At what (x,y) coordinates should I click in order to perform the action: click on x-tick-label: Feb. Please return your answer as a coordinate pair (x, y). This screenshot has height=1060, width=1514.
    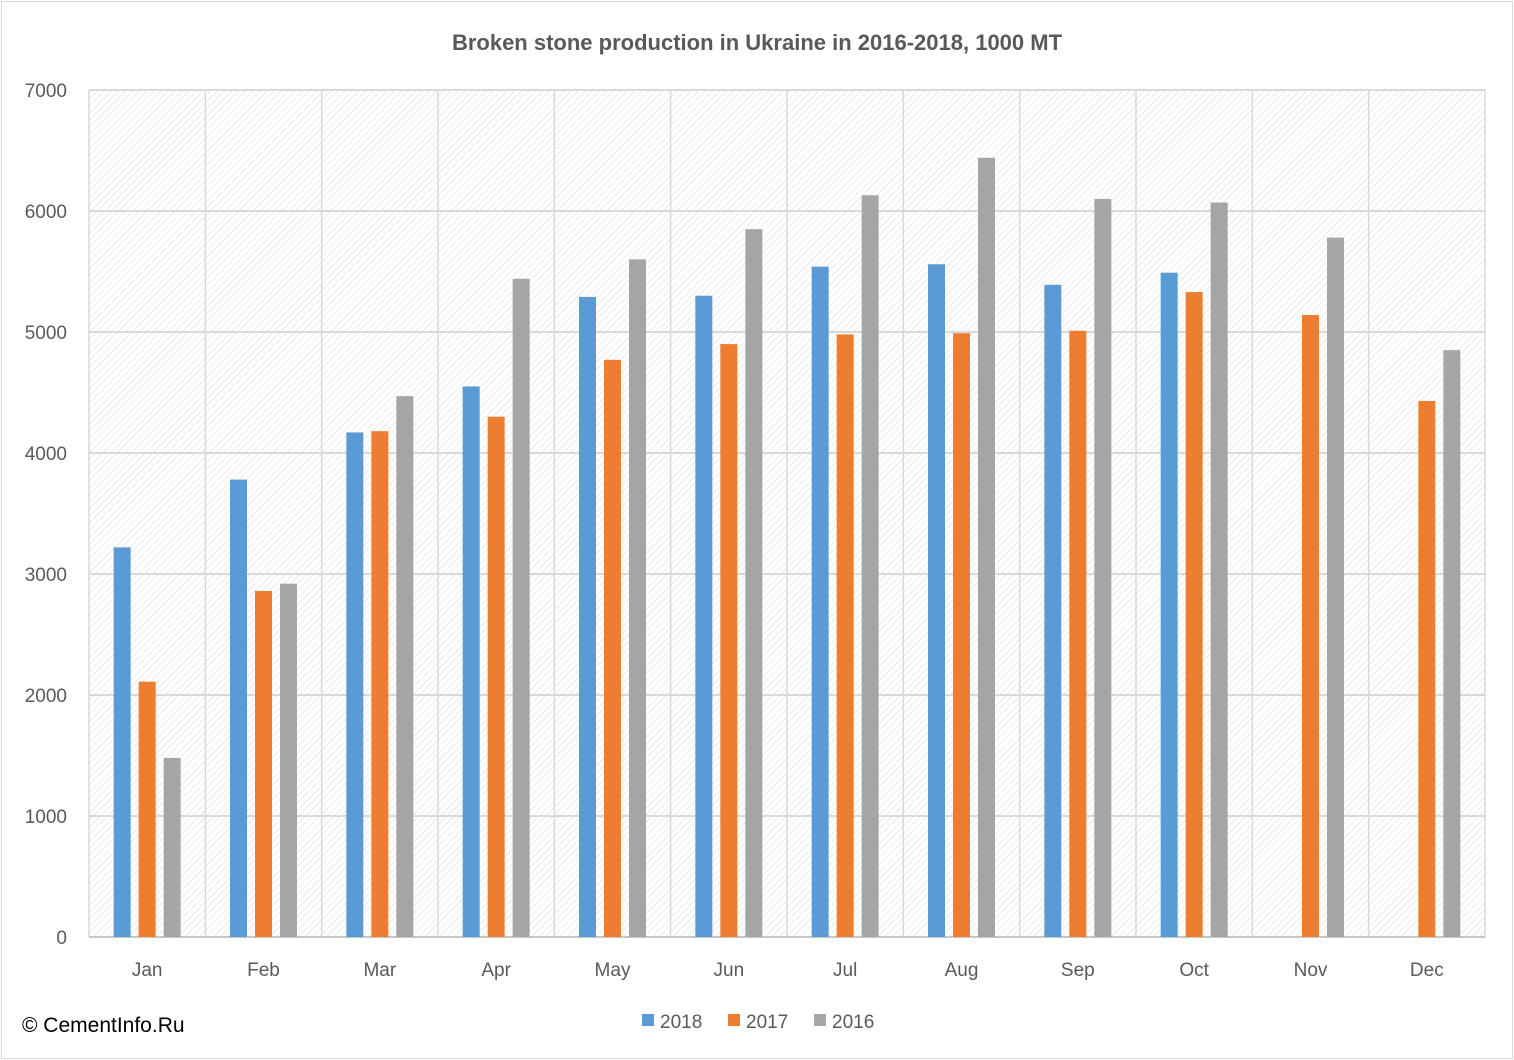
    Looking at the image, I should click on (263, 970).